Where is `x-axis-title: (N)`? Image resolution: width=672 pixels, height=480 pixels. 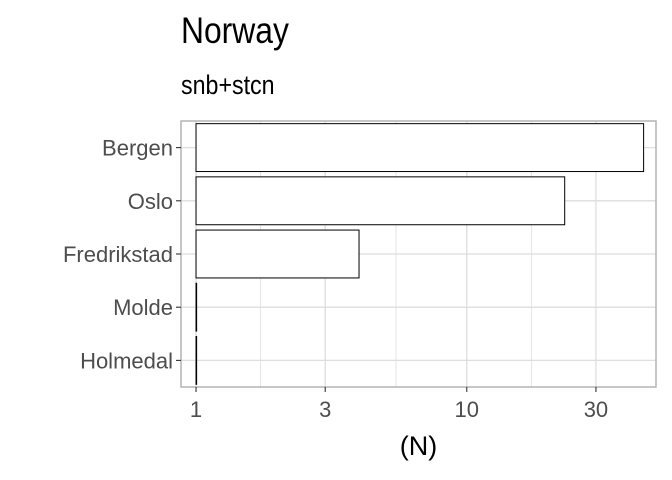
x-axis-title: (N) is located at coordinates (418, 446).